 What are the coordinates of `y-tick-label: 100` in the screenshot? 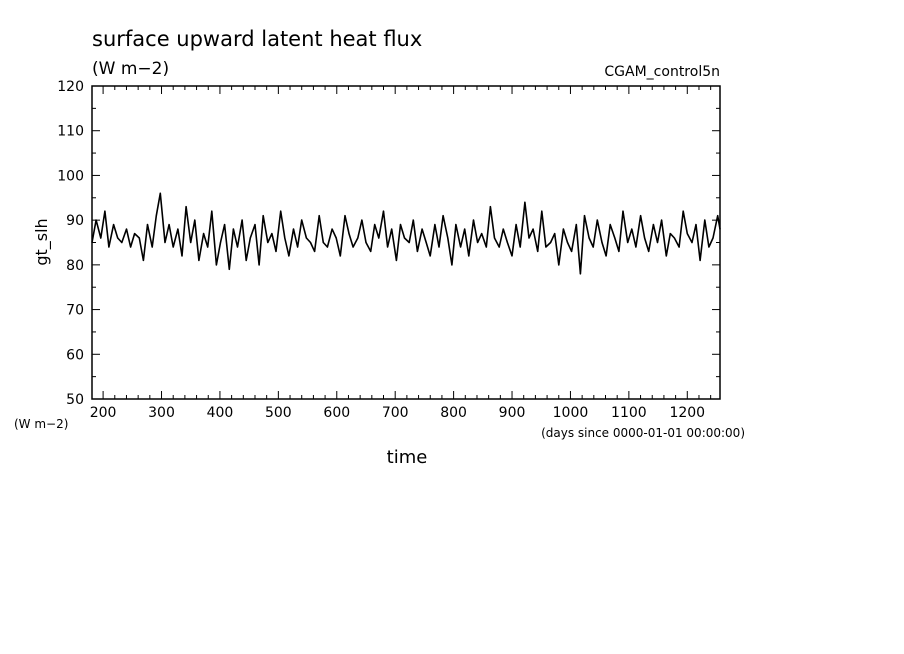 It's located at (70, 176).